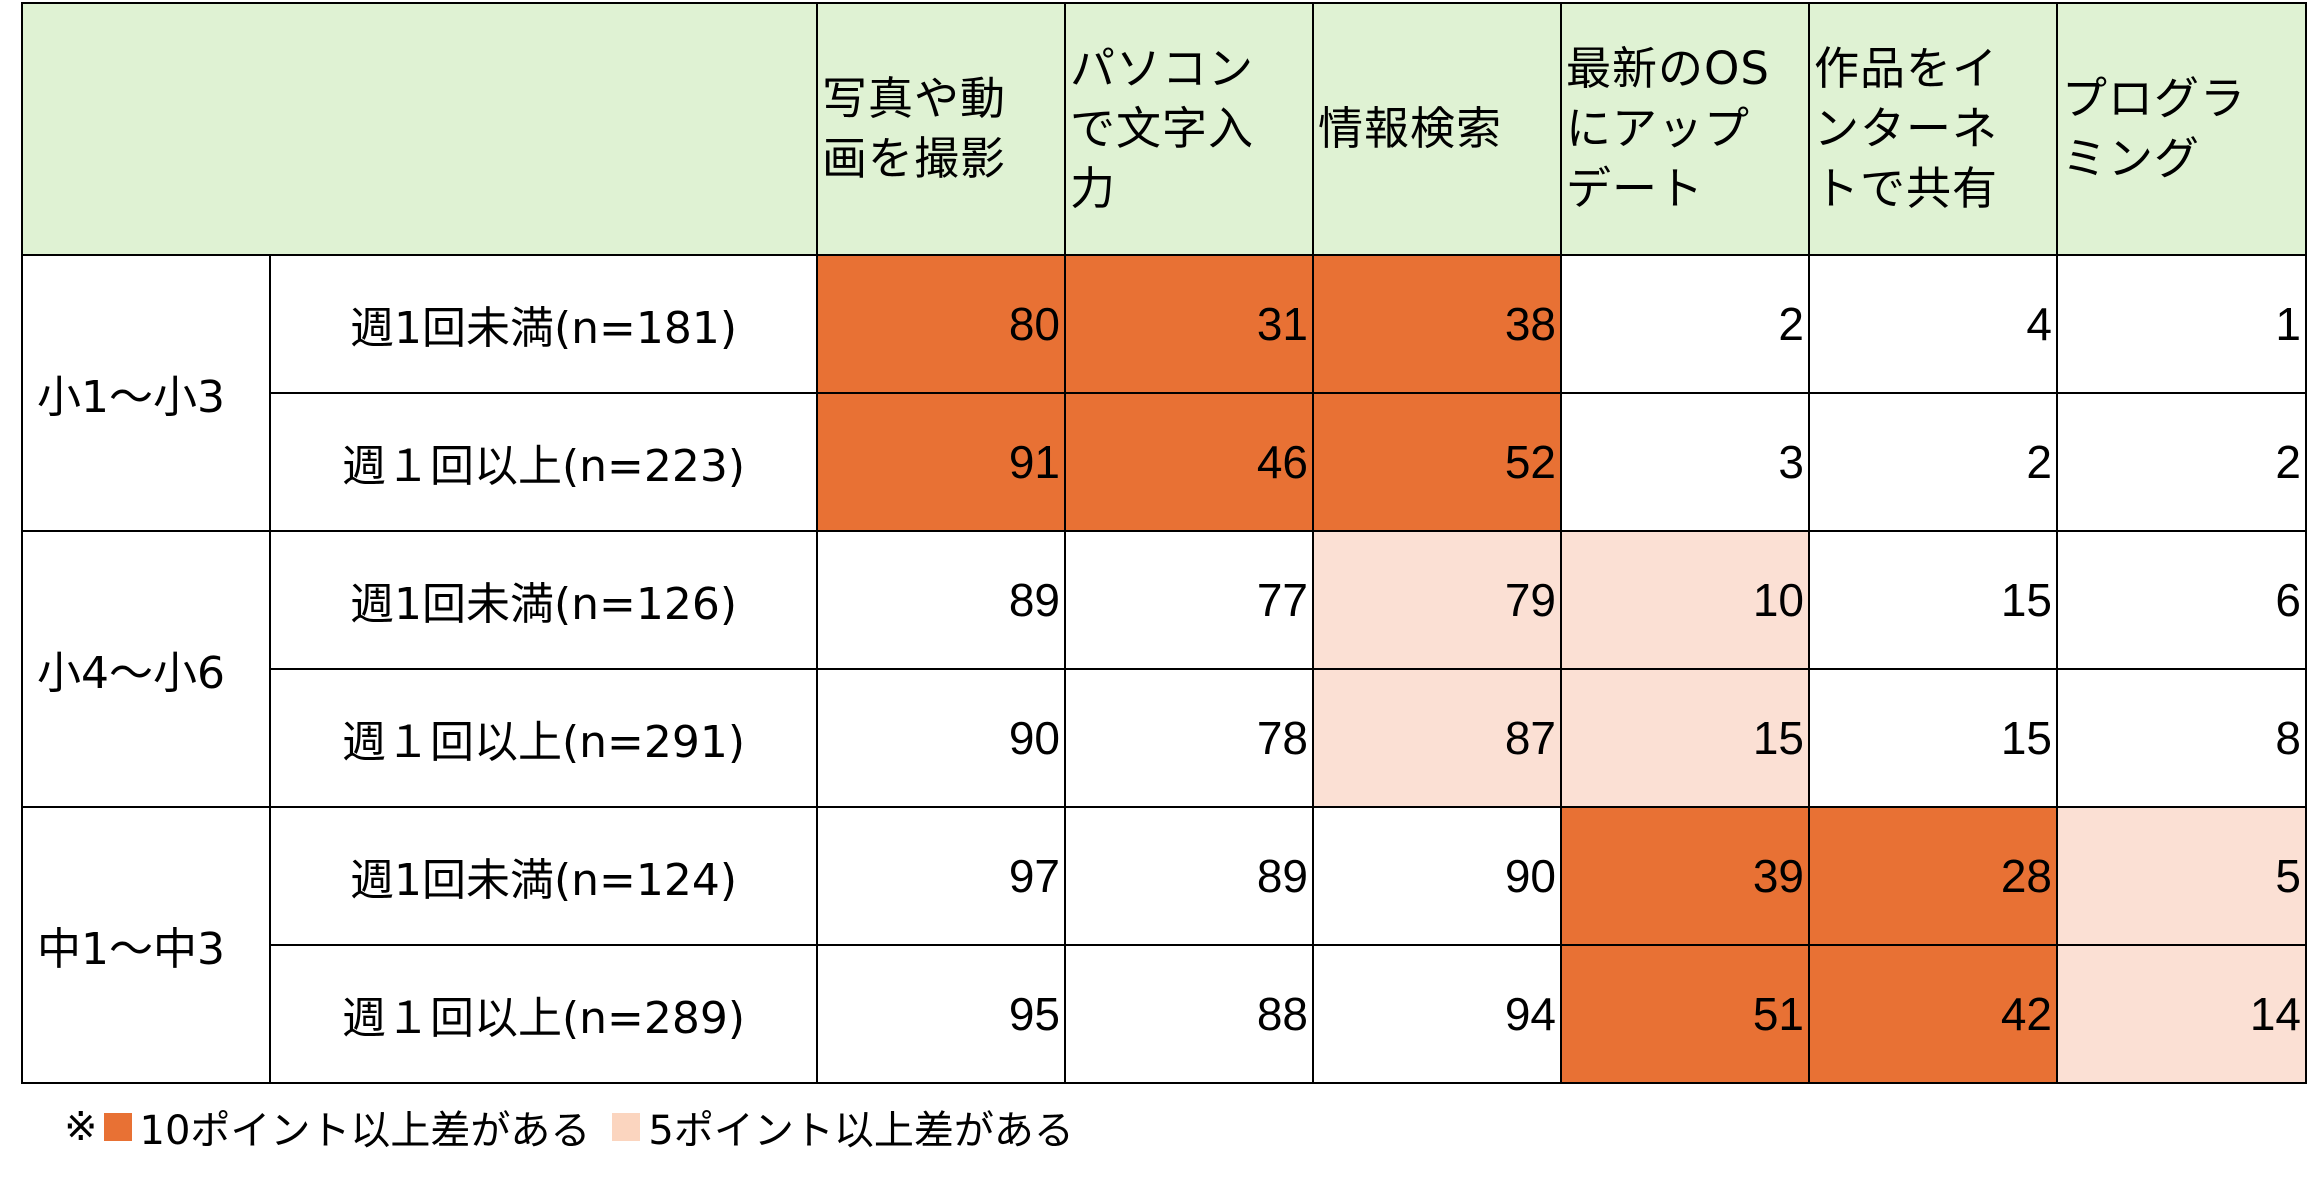  What do you see at coordinates (2181, 600) in the screenshot?
I see `value-cell: 6` at bounding box center [2181, 600].